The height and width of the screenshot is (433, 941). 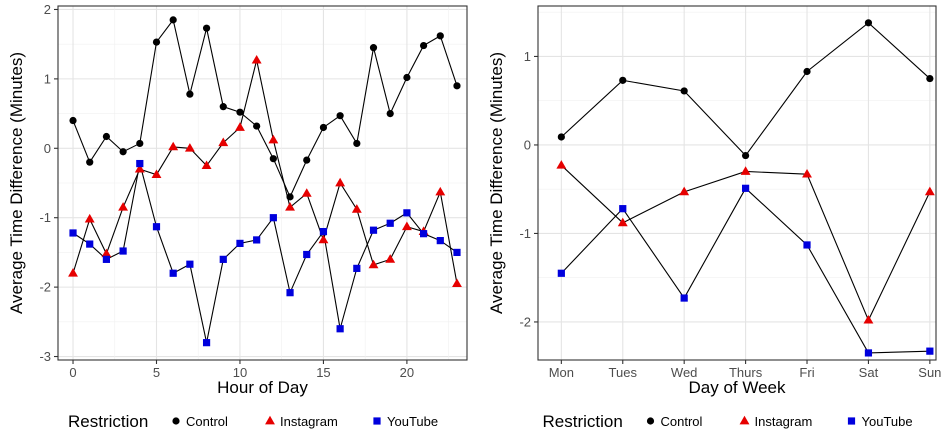 What do you see at coordinates (525, 233) in the screenshot?
I see `y-tick-label: -1` at bounding box center [525, 233].